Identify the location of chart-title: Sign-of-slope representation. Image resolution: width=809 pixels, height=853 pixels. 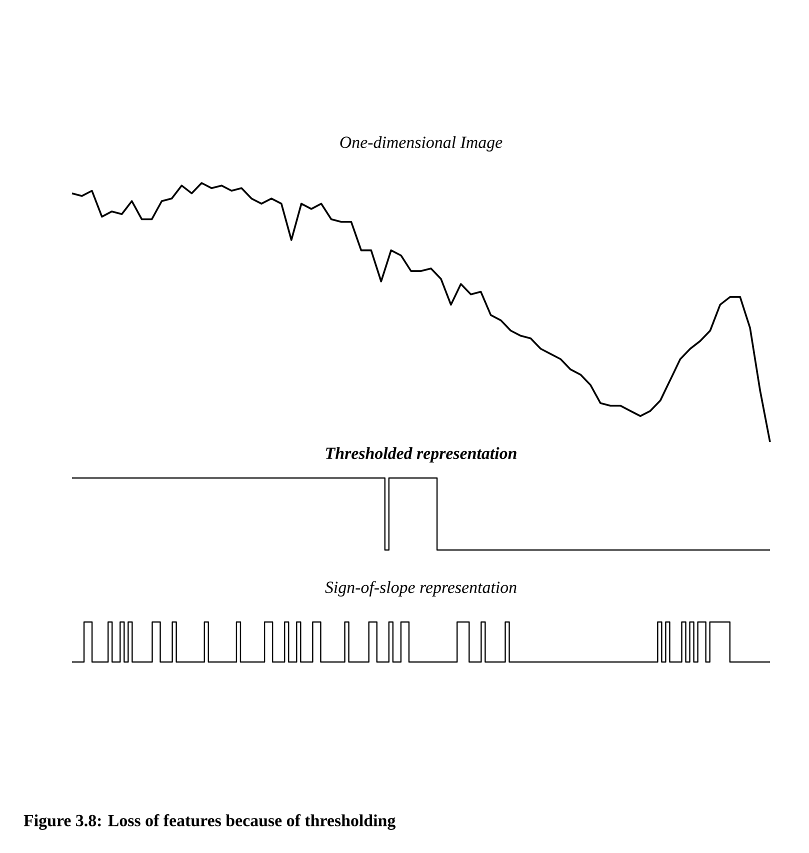
(420, 588).